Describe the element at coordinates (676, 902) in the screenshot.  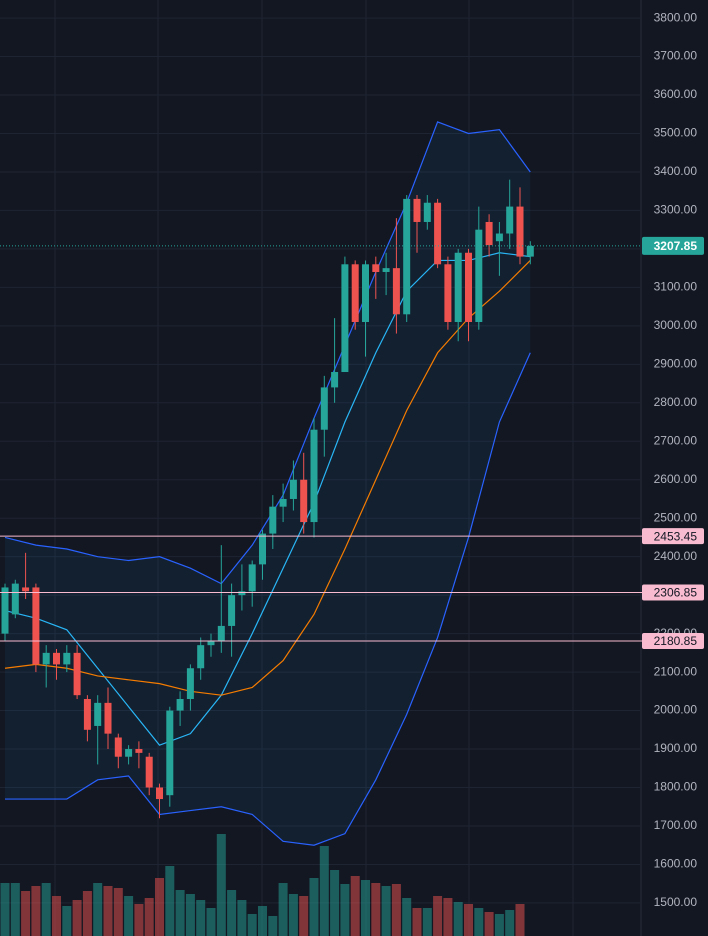
I see `y-tick-label: 1500.00` at that location.